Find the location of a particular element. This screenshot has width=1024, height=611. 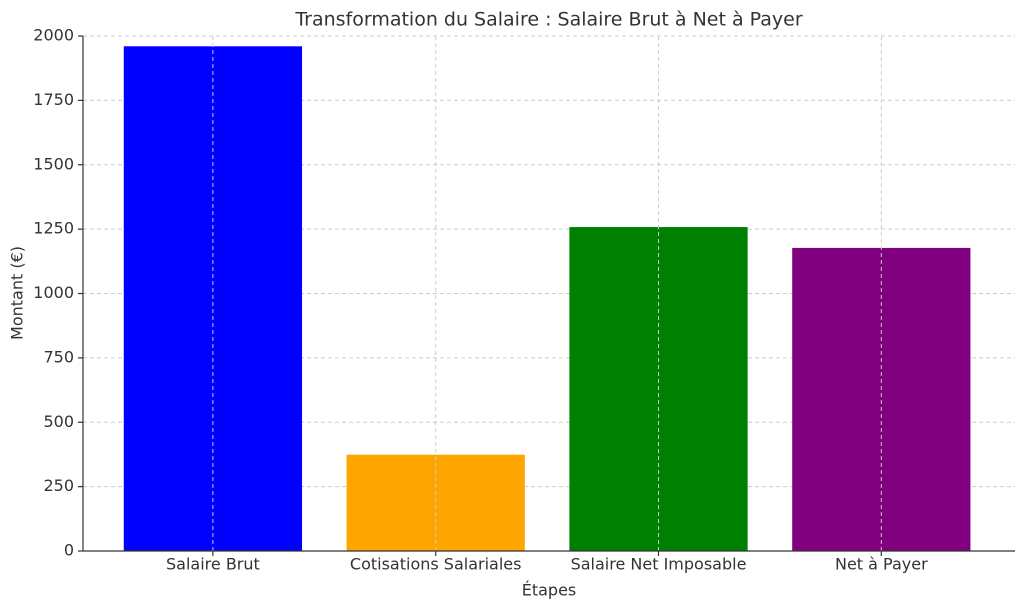

y-tick-label: 1750 is located at coordinates (53, 99).